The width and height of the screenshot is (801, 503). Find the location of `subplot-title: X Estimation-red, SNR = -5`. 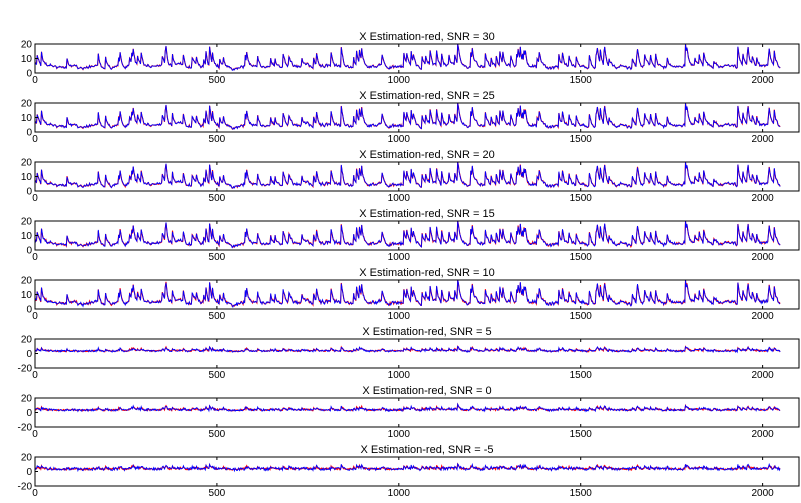

subplot-title: X Estimation-red, SNR = -5 is located at coordinates (427, 450).